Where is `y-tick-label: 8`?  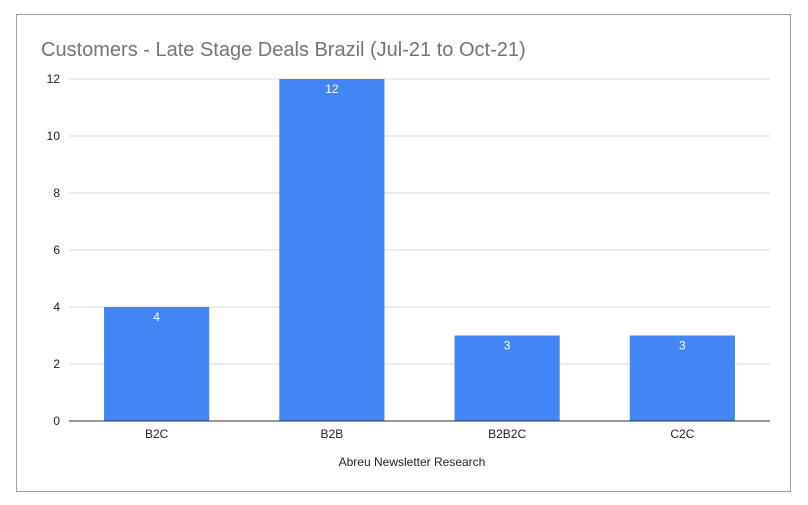 y-tick-label: 8 is located at coordinates (56, 193).